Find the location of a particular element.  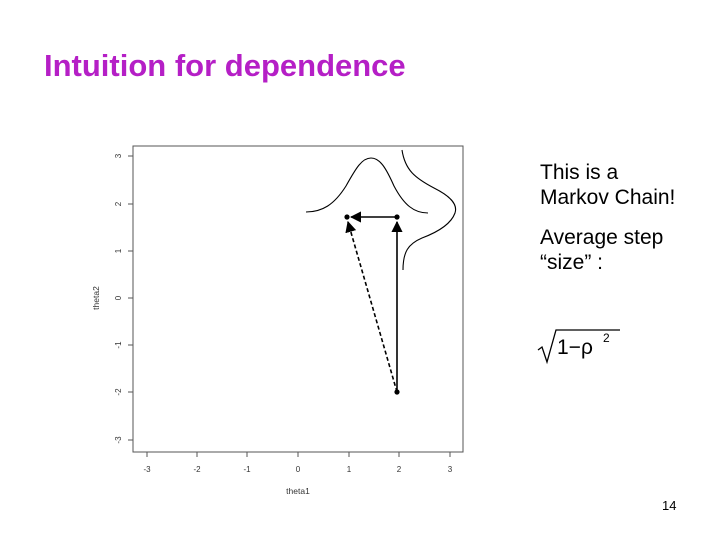

x-tick-label: -2 is located at coordinates (197, 469).